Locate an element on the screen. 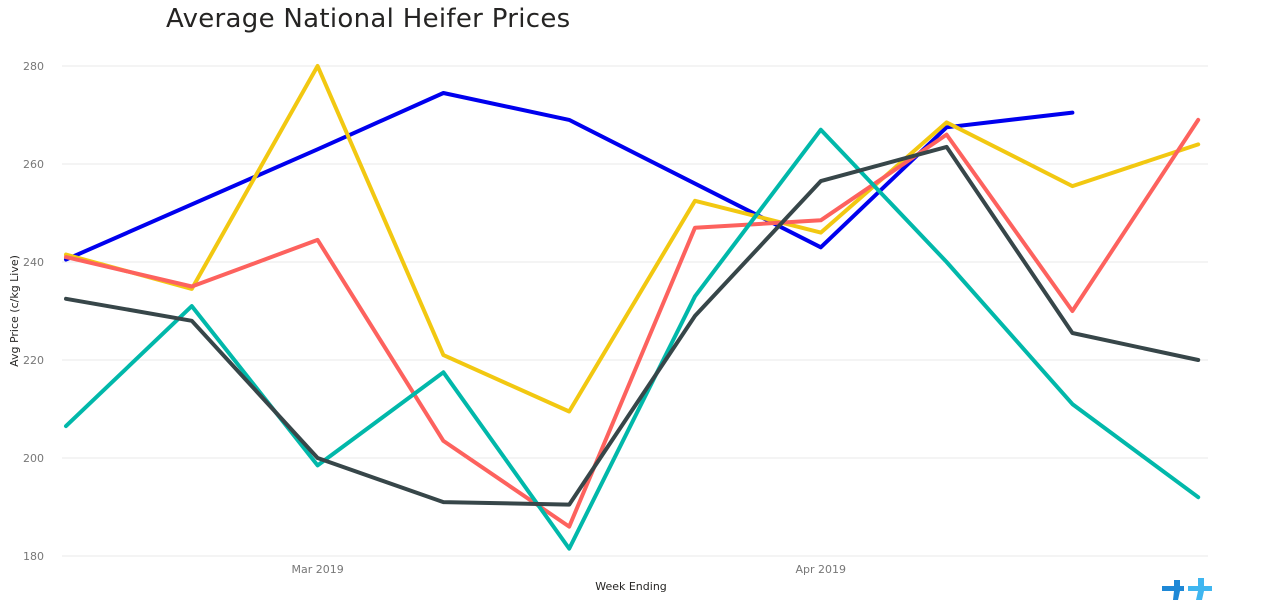 This screenshot has height=602, width=1261. y-tick-label: 240 is located at coordinates (33, 262).